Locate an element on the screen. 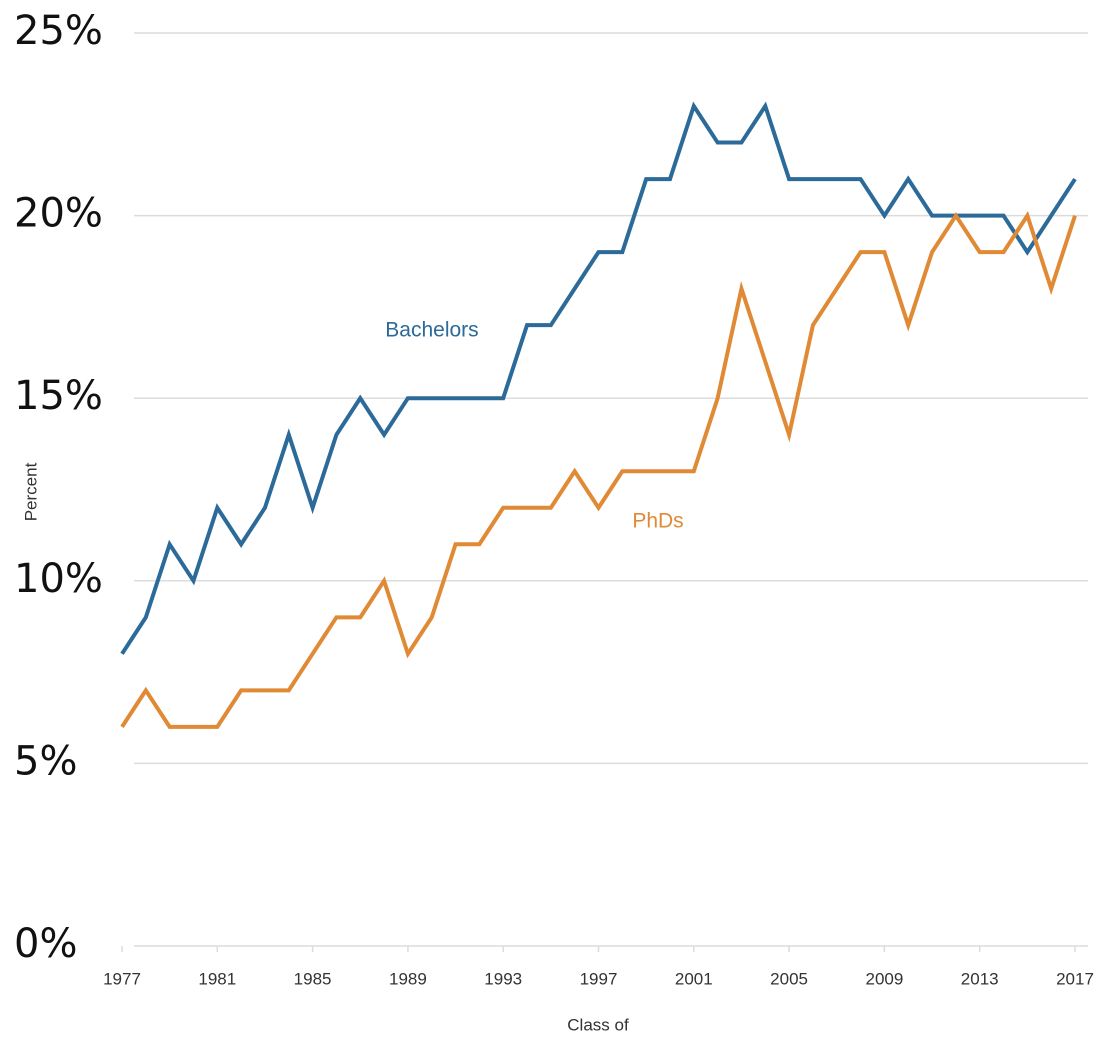  x-tick-label: 1985 is located at coordinates (313, 978).